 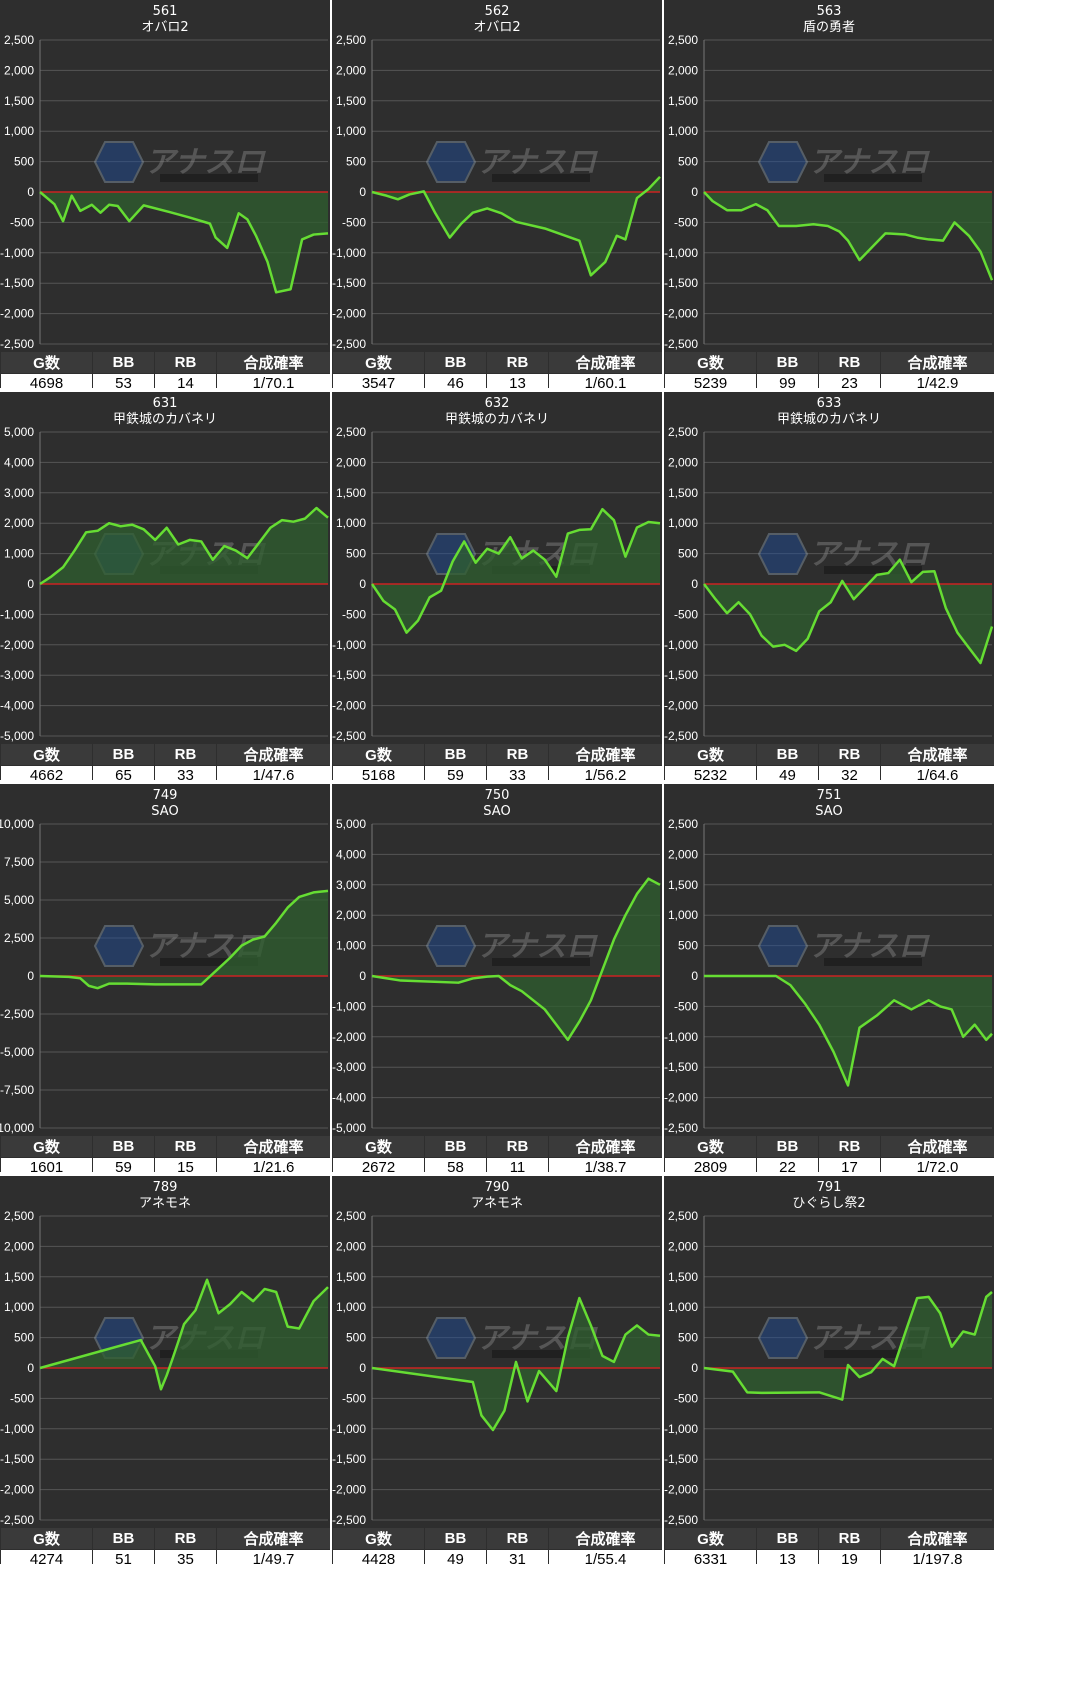 What do you see at coordinates (455, 380) in the screenshot?
I see `stats-value-bb: 46` at bounding box center [455, 380].